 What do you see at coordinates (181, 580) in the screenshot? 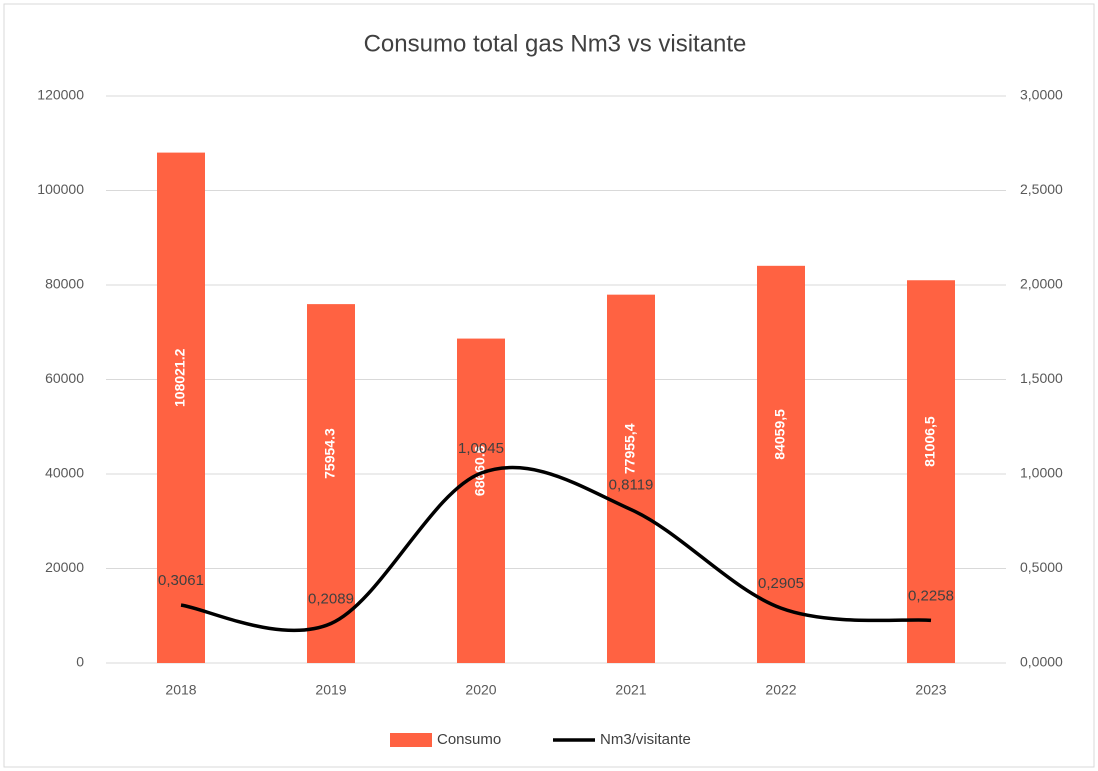
I see `line-value-label: 0,3061` at bounding box center [181, 580].